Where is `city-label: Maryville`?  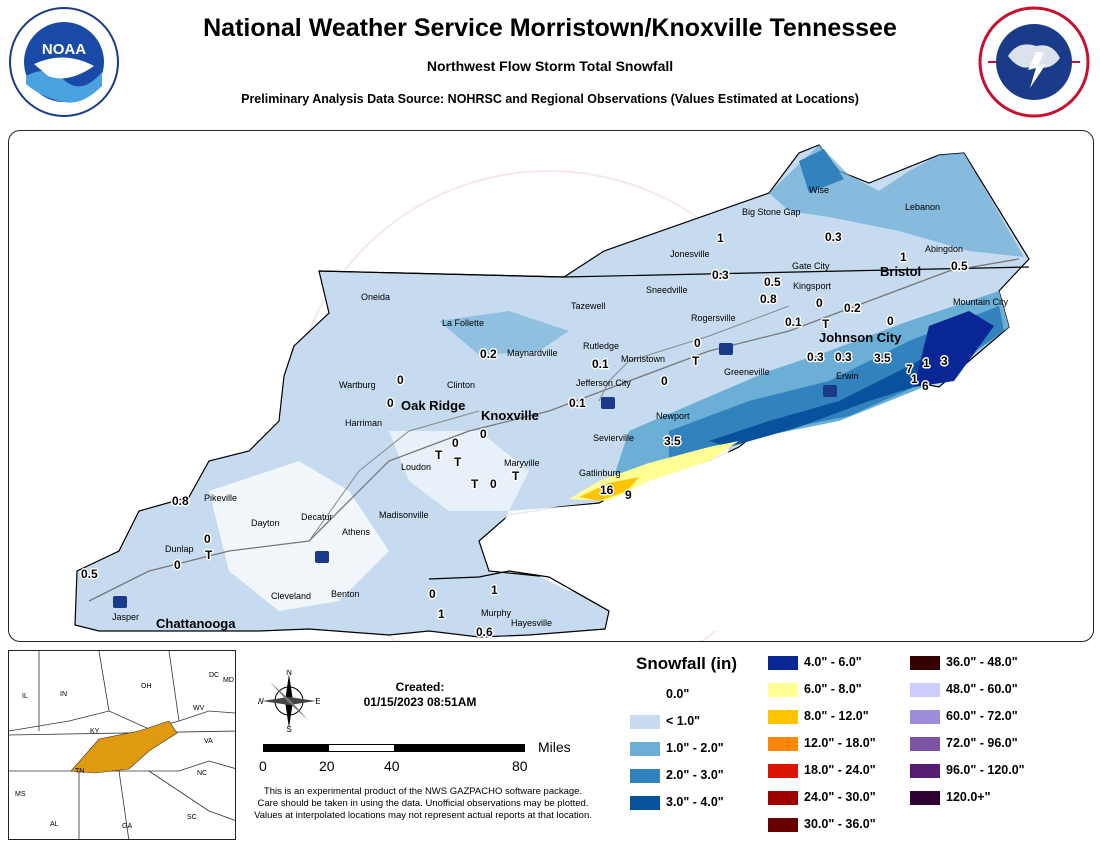 city-label: Maryville is located at coordinates (522, 463).